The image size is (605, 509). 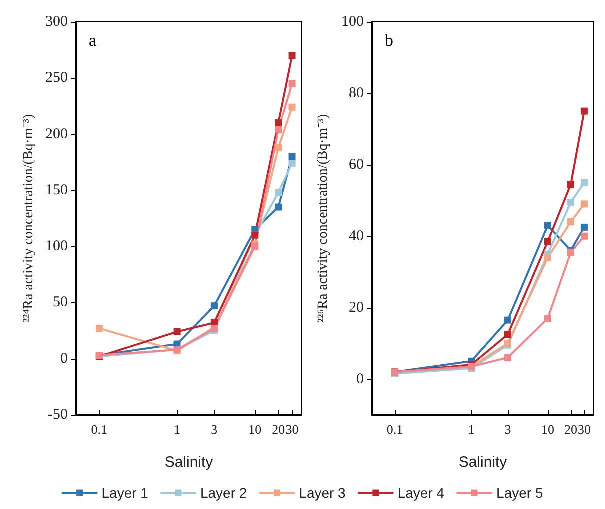 What do you see at coordinates (356, 93) in the screenshot?
I see `y-tick-label: 80` at bounding box center [356, 93].